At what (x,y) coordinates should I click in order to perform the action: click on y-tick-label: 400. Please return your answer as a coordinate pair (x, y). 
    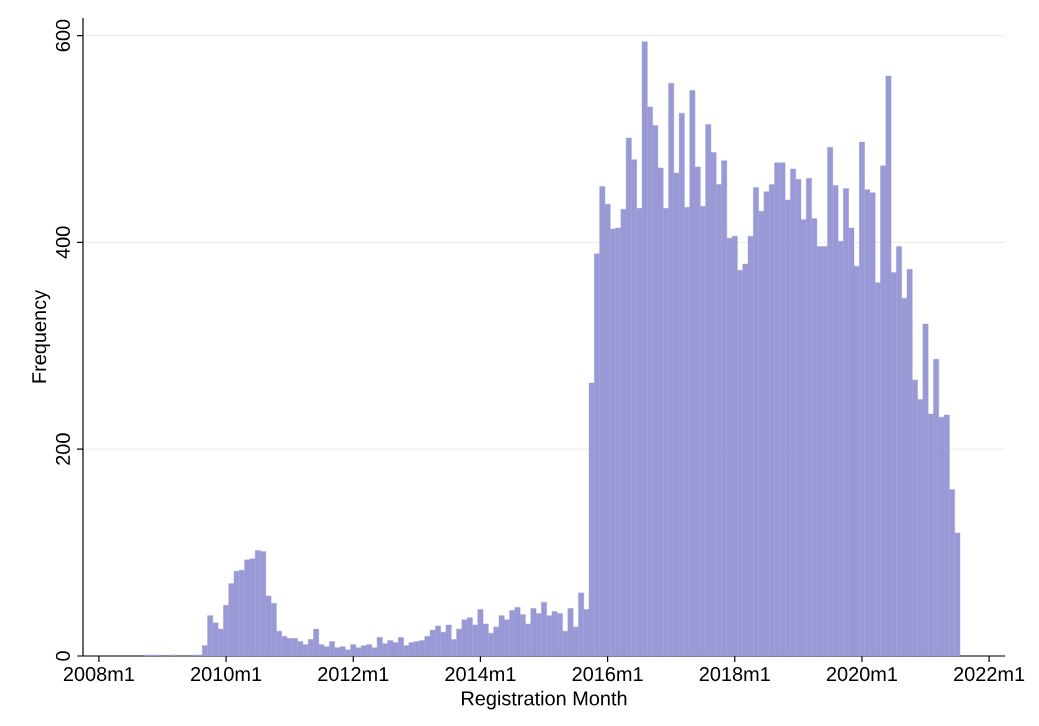
    Looking at the image, I should click on (62, 242).